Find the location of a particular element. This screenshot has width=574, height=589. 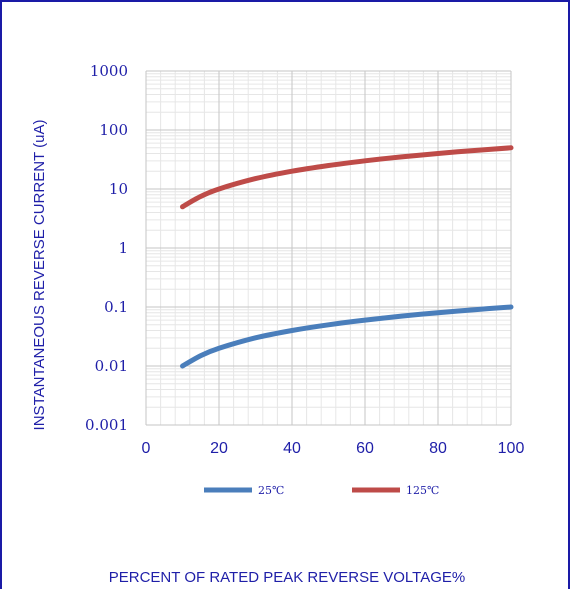

legend-label-1: 125℃ is located at coordinates (422, 490).